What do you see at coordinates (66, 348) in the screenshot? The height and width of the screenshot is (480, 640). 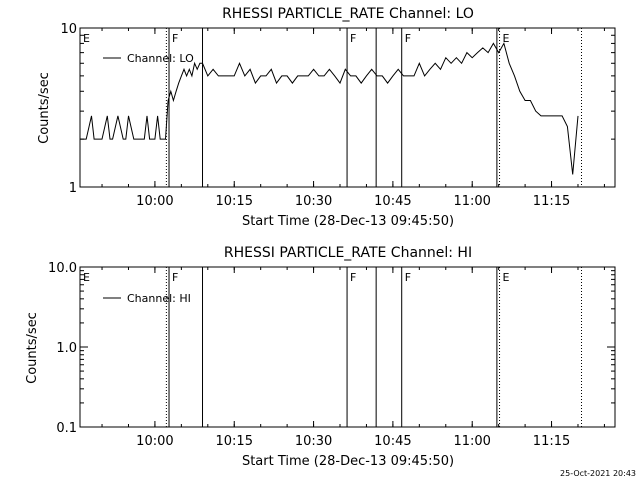 I see `y-tick-label: 1.0` at bounding box center [66, 348].